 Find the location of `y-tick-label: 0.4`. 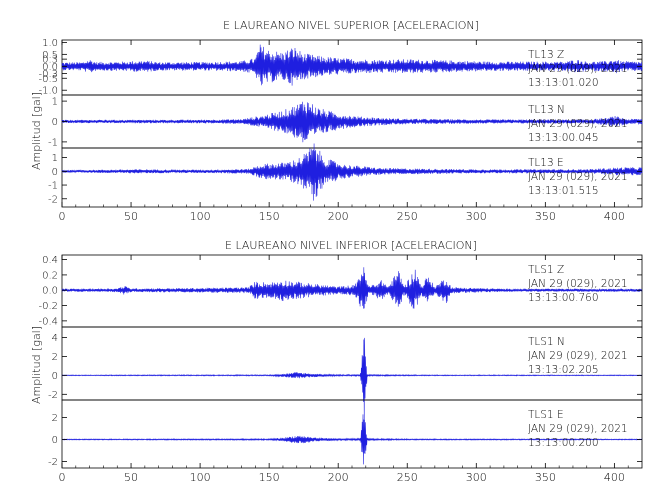

y-tick-label: 0.4 is located at coordinates (50, 260).